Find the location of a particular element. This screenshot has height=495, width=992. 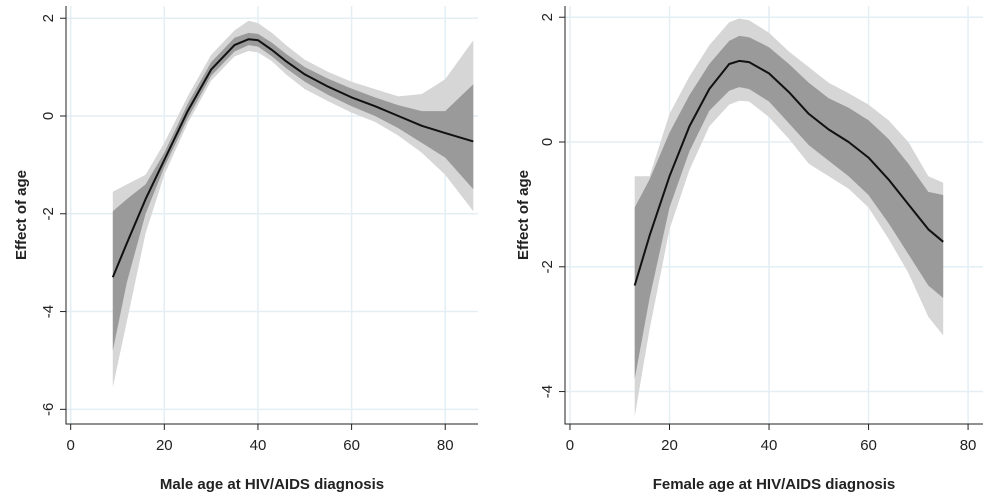

y-tick-label: -6 is located at coordinates (48, 409).